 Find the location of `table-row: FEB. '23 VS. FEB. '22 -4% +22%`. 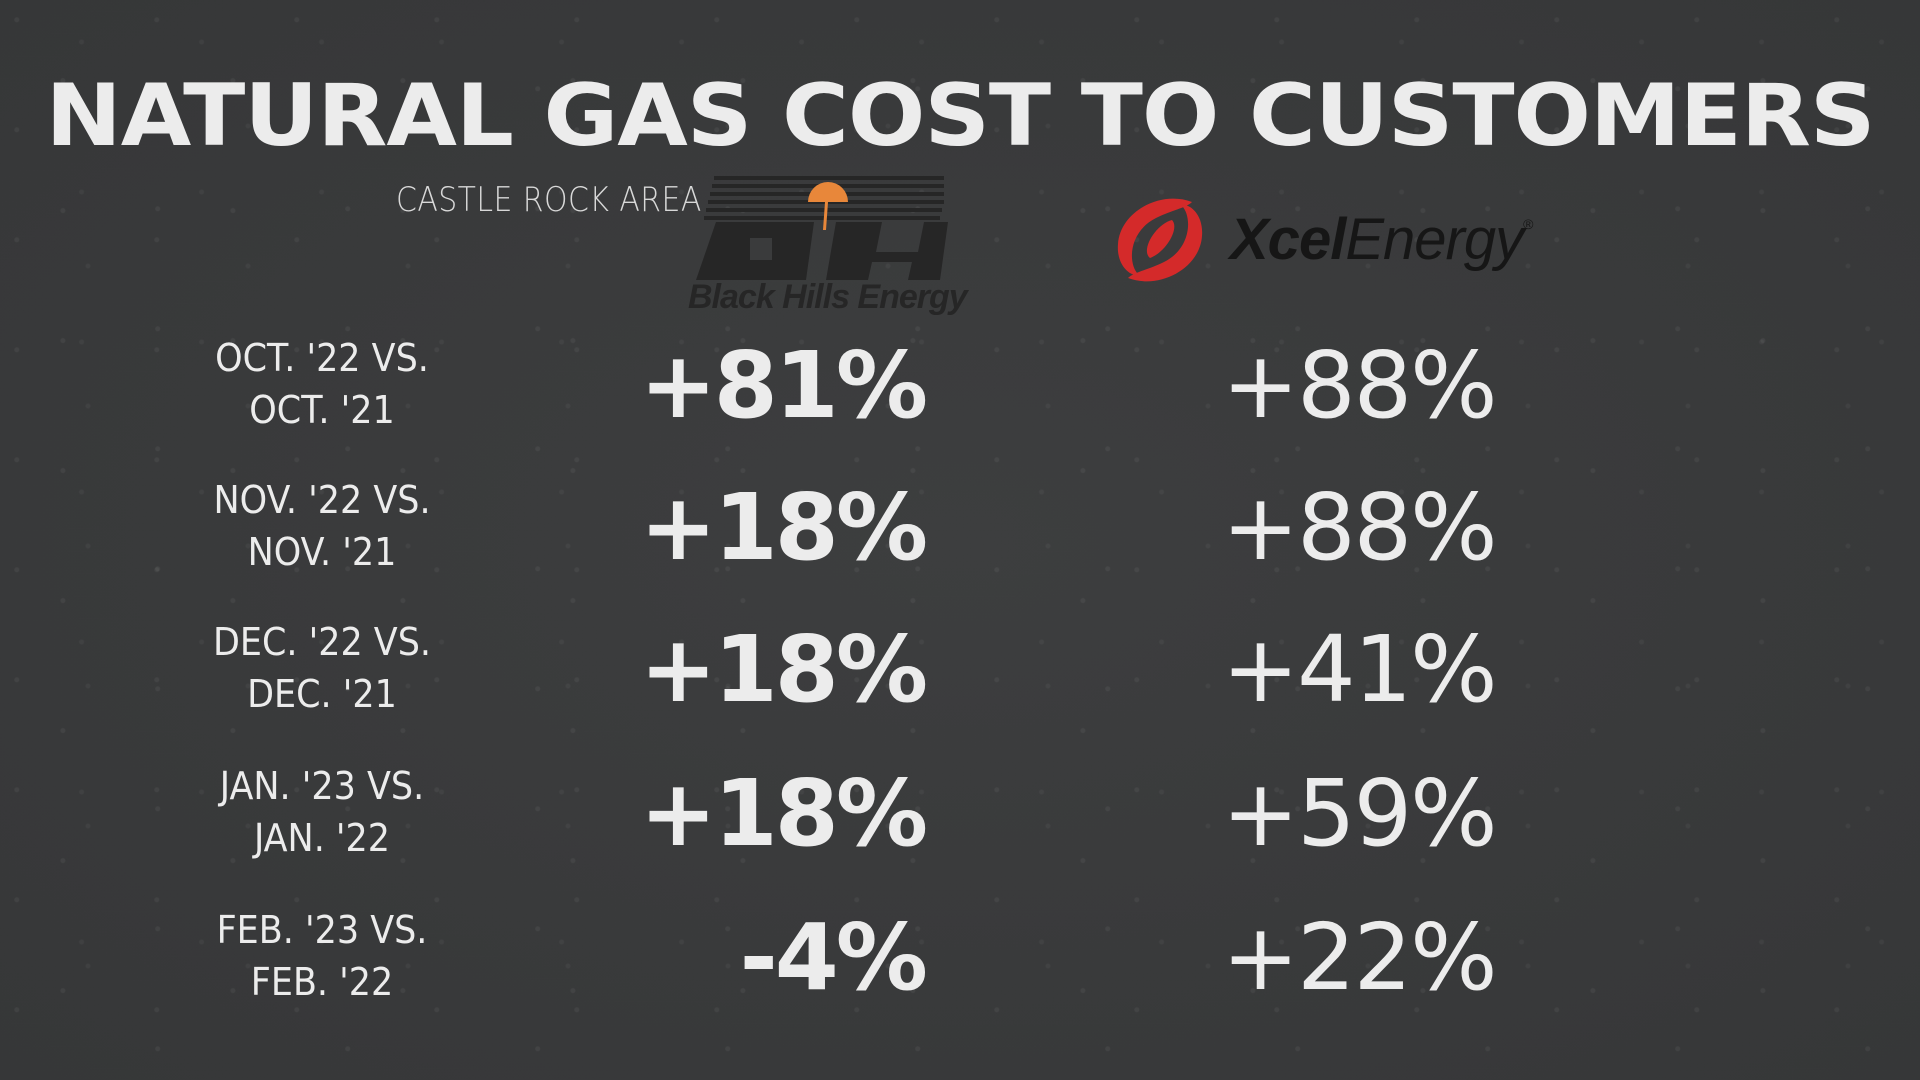

table-row: FEB. '23 VS. FEB. '22 -4% +22% is located at coordinates (960, 970).